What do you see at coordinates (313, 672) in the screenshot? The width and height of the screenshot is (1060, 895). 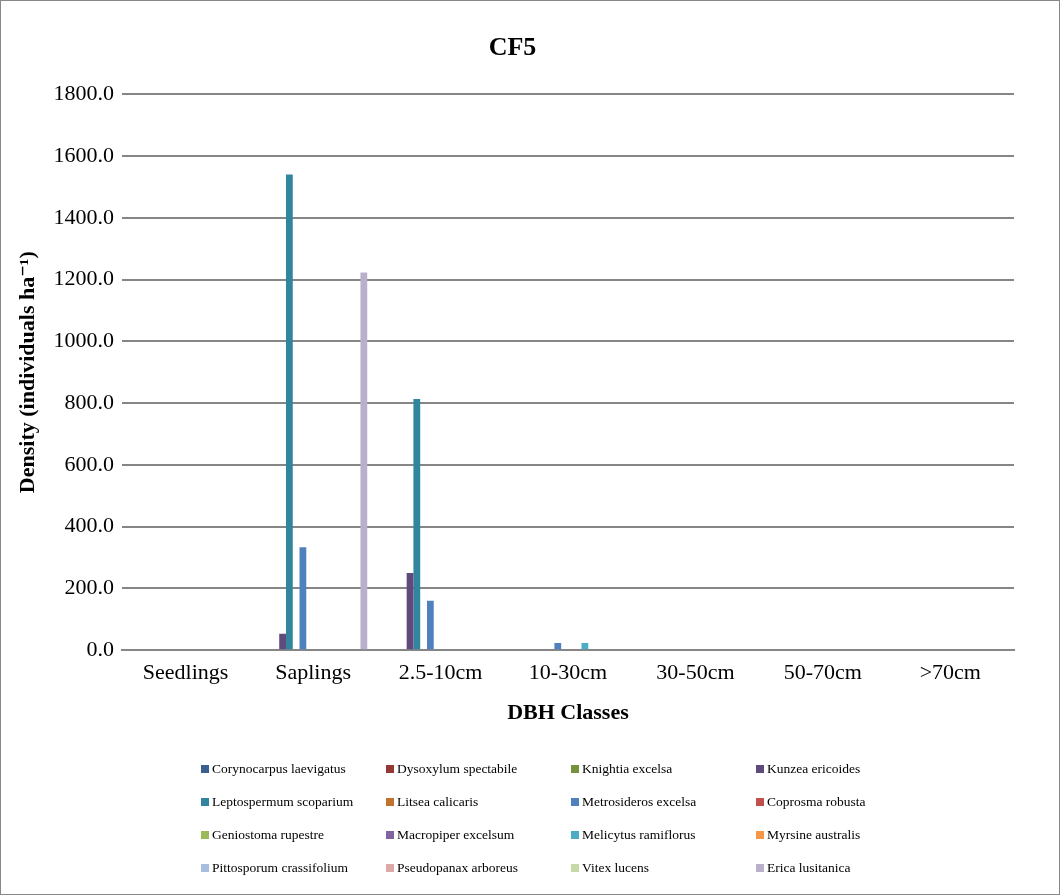 I see `x-tick-label: Saplings` at bounding box center [313, 672].